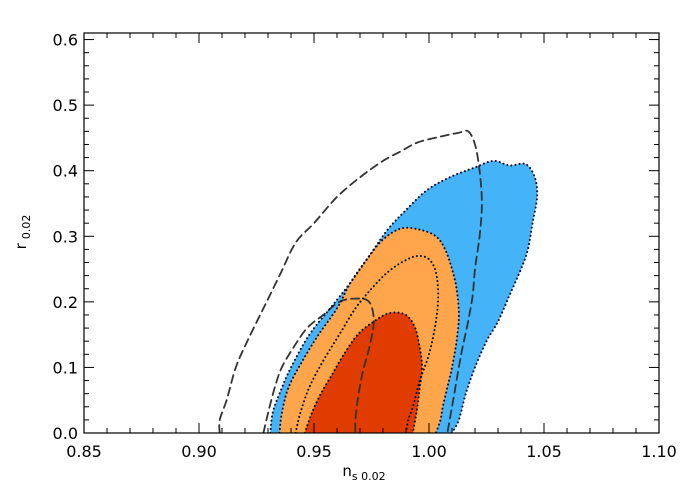  Describe the element at coordinates (347, 471) in the screenshot. I see `x-axis-label-main: n` at that location.